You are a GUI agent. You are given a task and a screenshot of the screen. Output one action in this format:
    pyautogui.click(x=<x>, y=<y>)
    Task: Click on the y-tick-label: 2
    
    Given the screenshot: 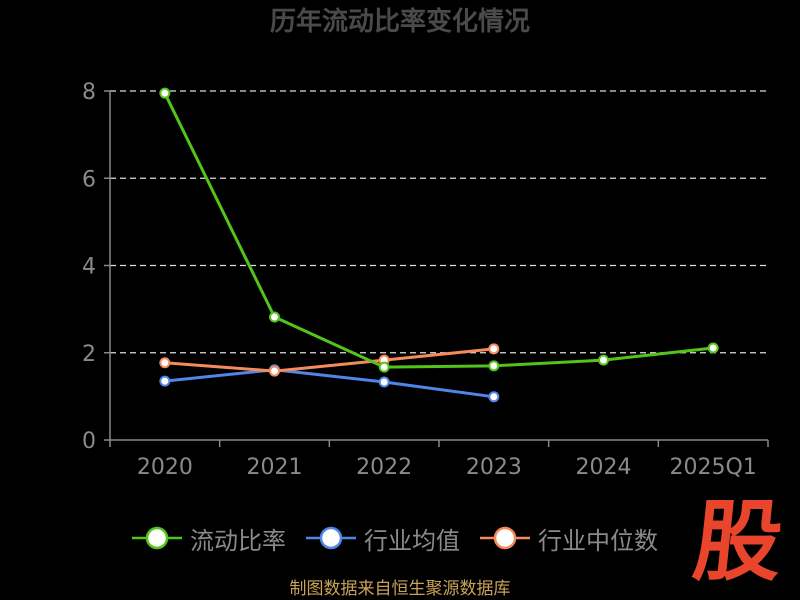 What is the action you would take?
    pyautogui.click(x=89, y=354)
    